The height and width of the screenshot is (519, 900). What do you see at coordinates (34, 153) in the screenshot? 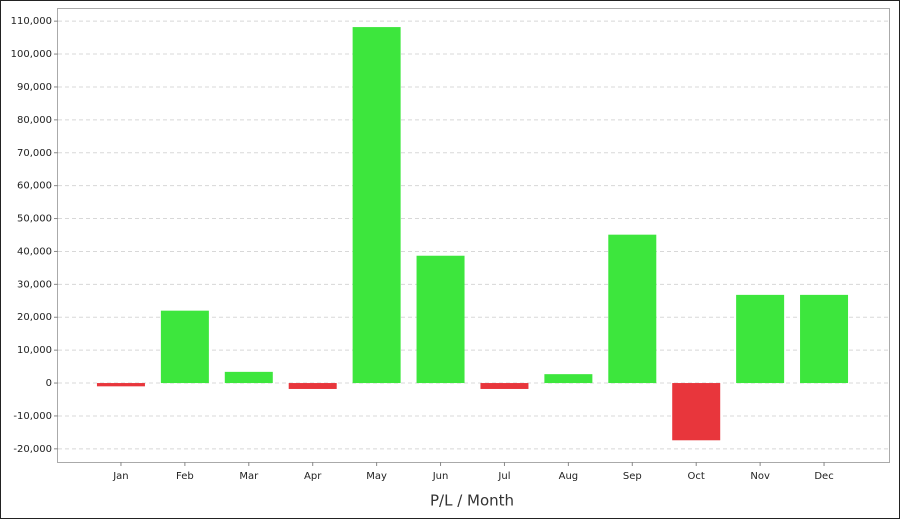
I see `y-tick-label: 70,000` at bounding box center [34, 153].